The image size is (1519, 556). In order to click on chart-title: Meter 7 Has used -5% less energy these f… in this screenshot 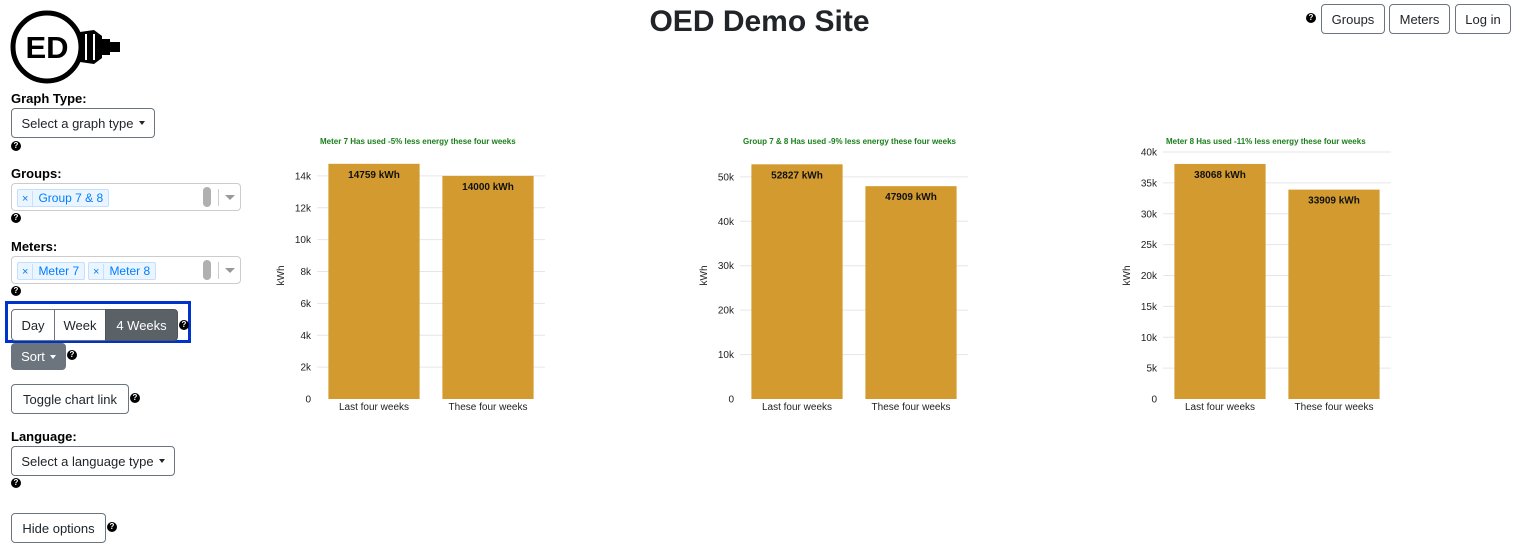, I will do `click(418, 141)`.